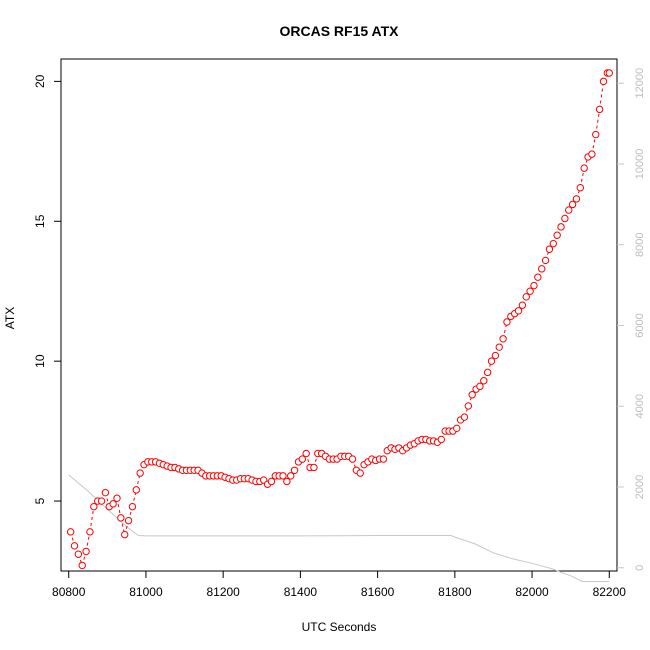  I want to click on y-tick-label: 10, so click(40, 361).